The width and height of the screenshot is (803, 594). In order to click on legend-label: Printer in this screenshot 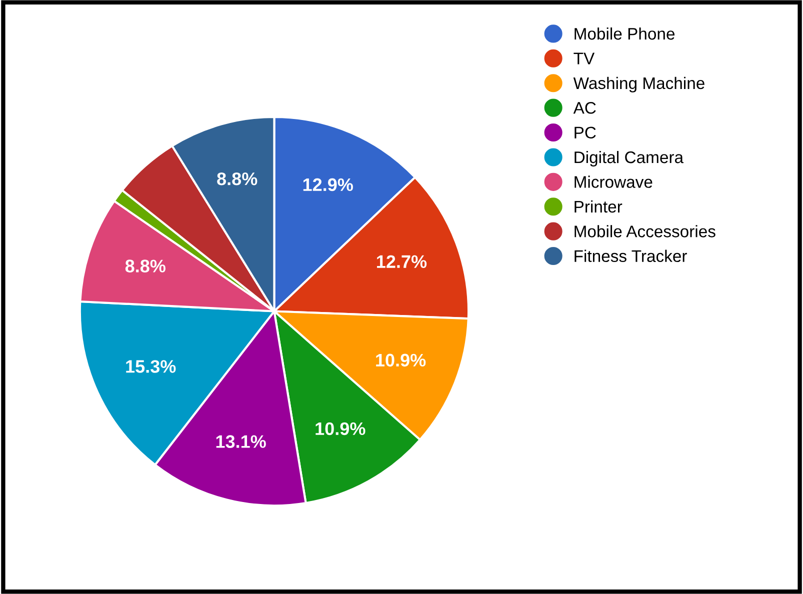, I will do `click(598, 206)`.